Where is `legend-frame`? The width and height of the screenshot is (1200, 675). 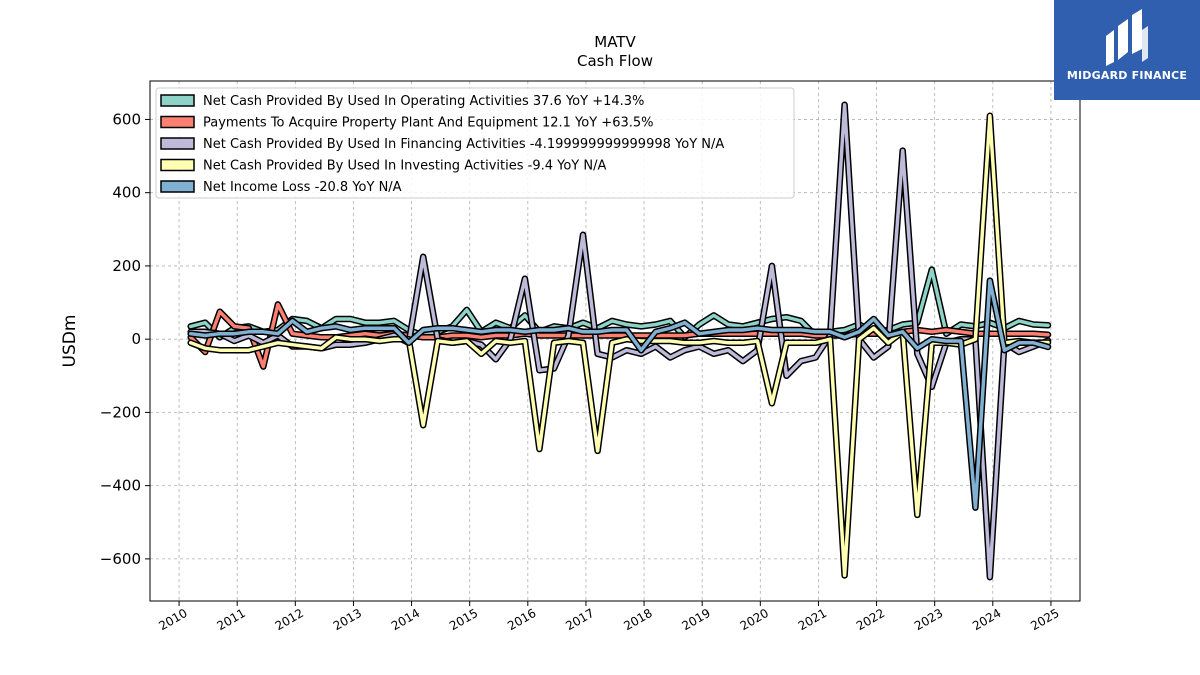 legend-frame is located at coordinates (475, 143).